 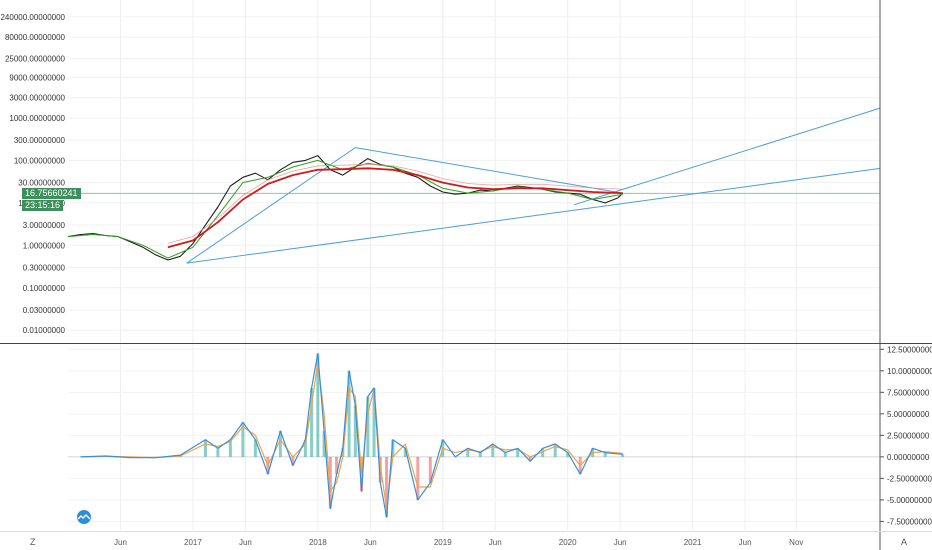 I want to click on price-tick-label: 25000.00000000, so click(x=35, y=59).